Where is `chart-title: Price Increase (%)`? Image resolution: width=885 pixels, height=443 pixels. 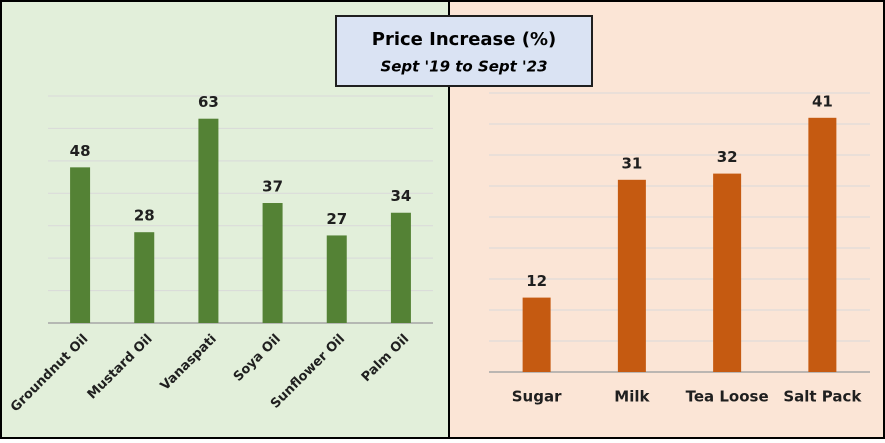 chart-title: Price Increase (%) is located at coordinates (464, 39).